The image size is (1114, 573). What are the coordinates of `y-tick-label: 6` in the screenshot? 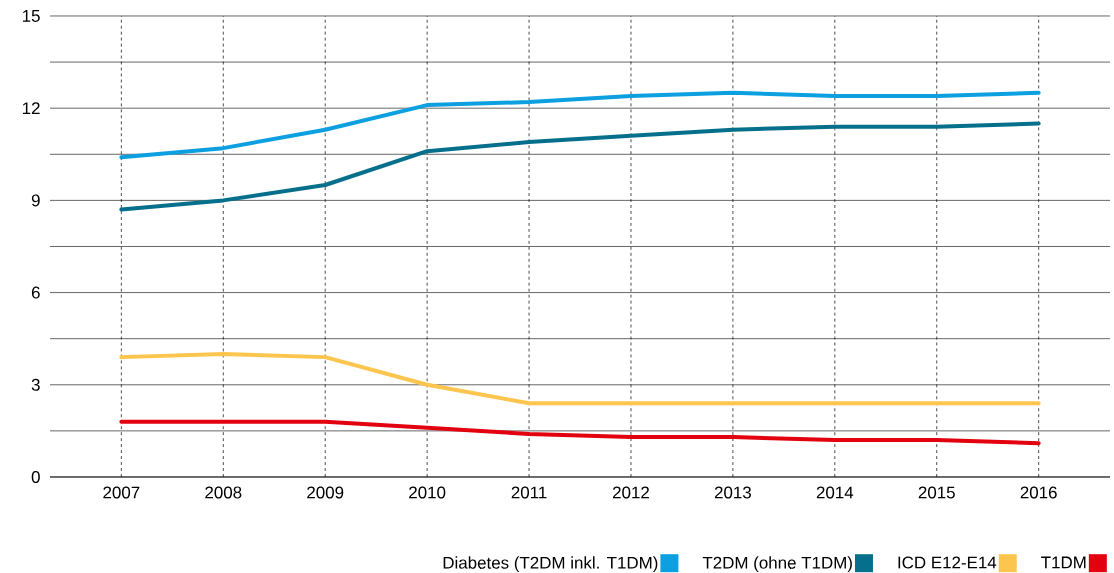 It's located at (35, 292).